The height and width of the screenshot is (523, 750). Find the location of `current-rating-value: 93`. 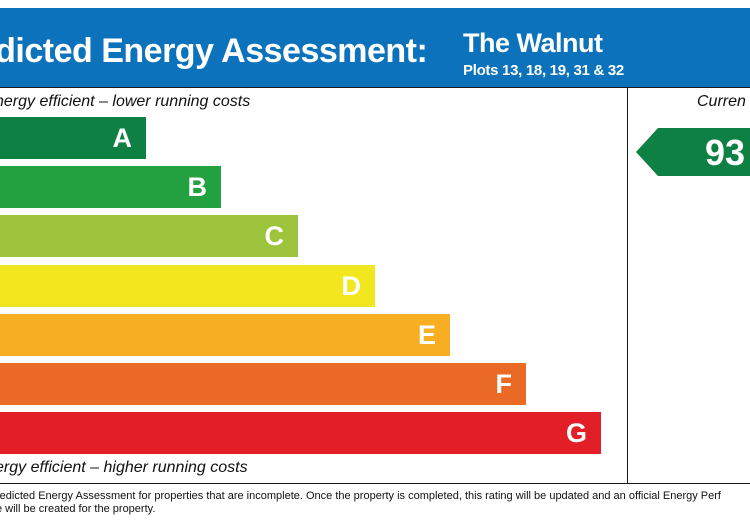

current-rating-value: 93 is located at coordinates (725, 152).